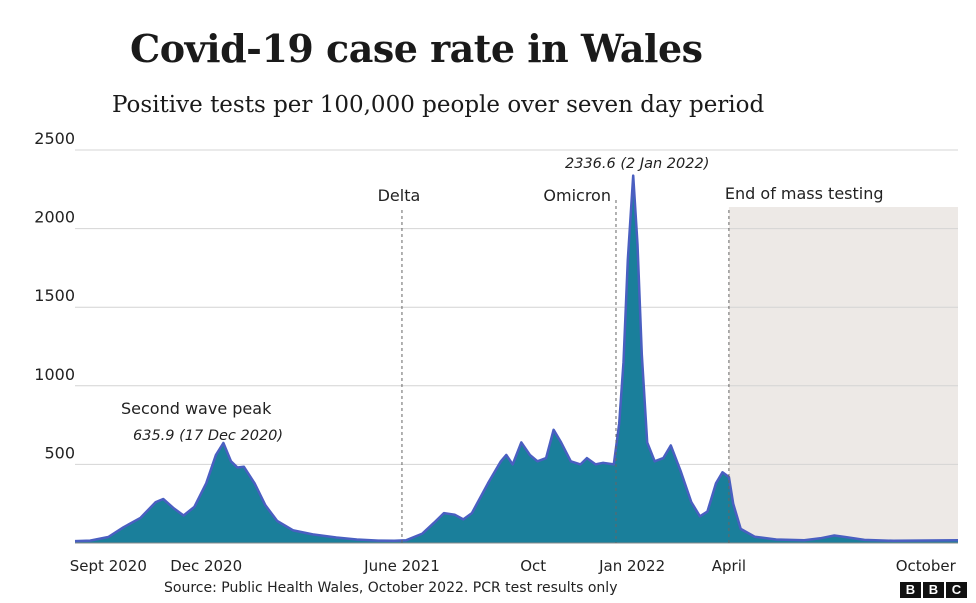 This screenshot has width=976, height=603. I want to click on marker-label: End of mass testing, so click(804, 193).